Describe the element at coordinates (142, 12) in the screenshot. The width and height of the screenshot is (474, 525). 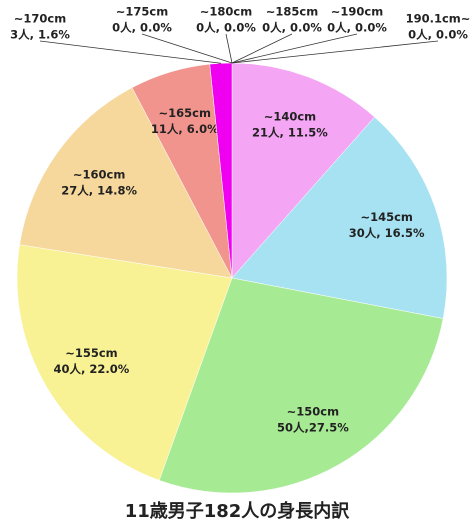
I see `slice-category: ~175cm` at that location.